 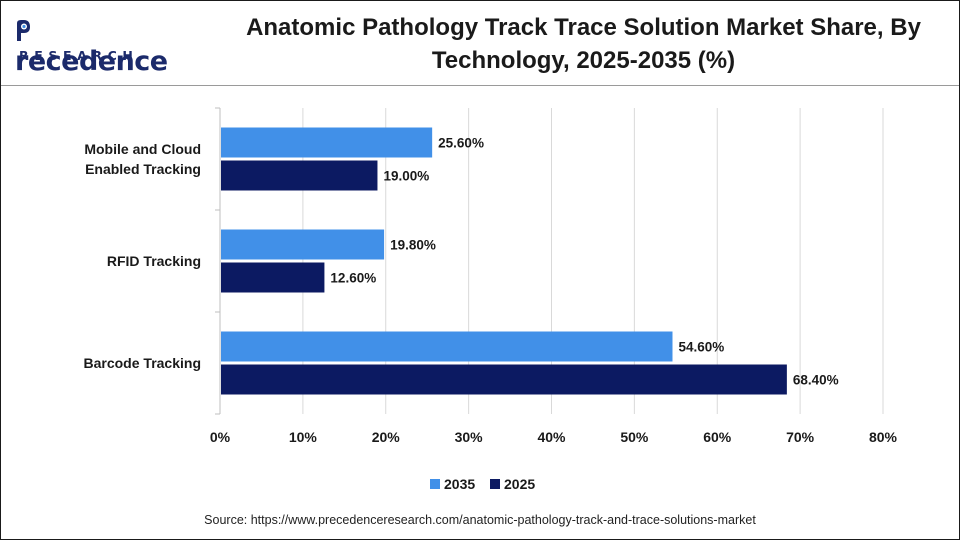 I want to click on data-label-2025: 19.00%, so click(x=406, y=176).